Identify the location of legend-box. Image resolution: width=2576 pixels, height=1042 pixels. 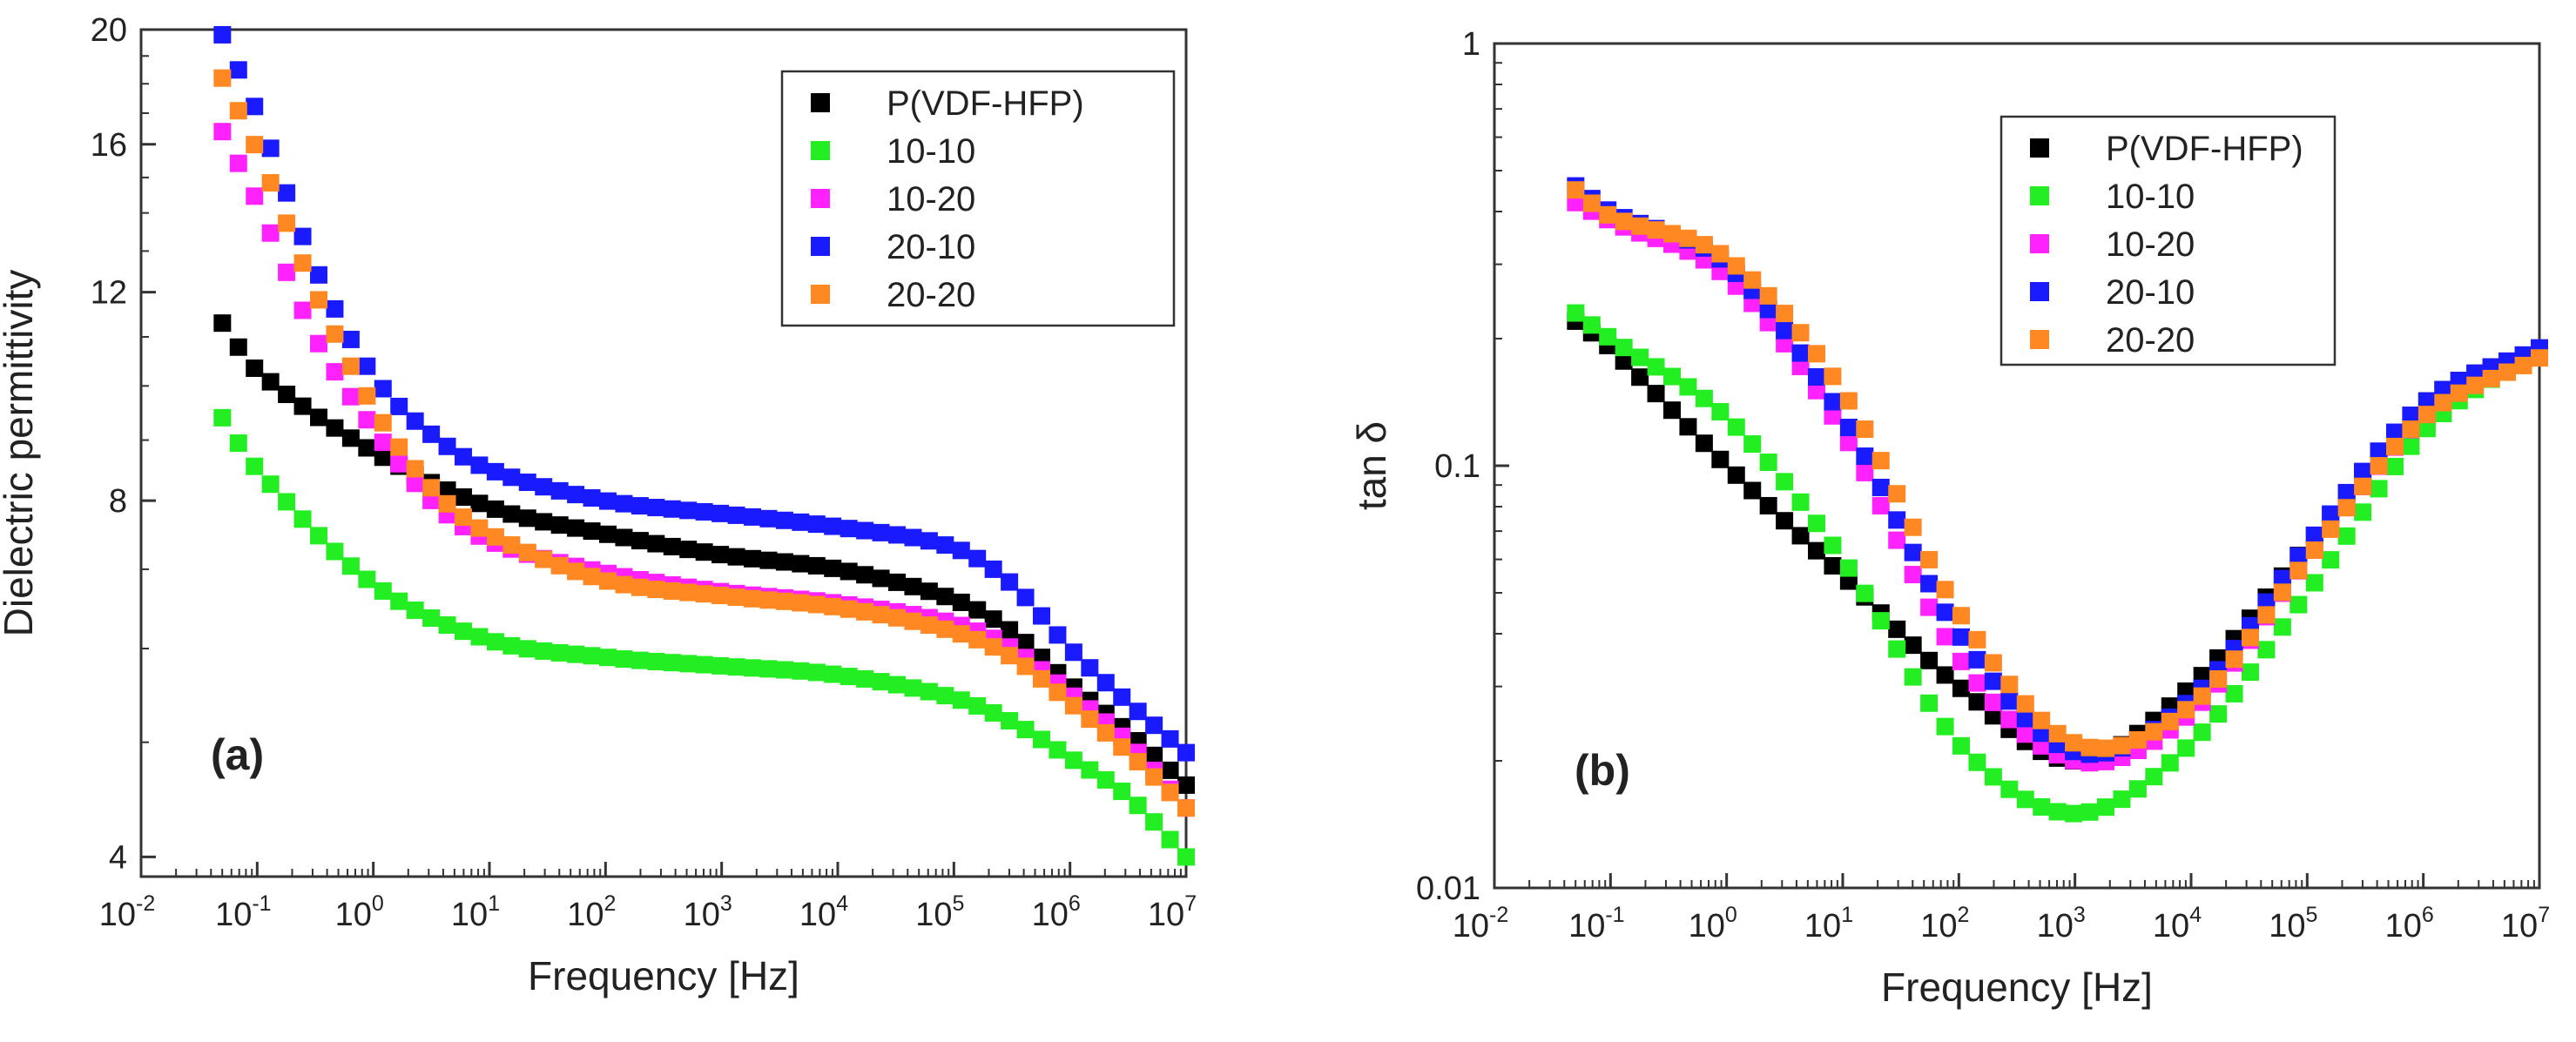
(978, 198).